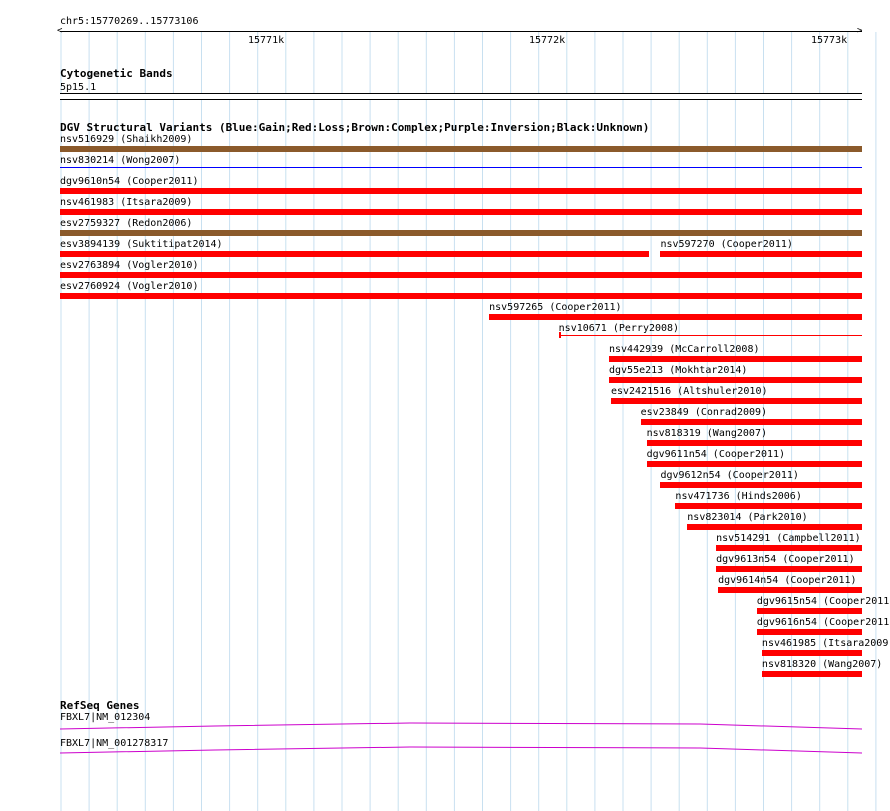 The image size is (890, 811). I want to click on cytoband-bar, so click(461, 96).